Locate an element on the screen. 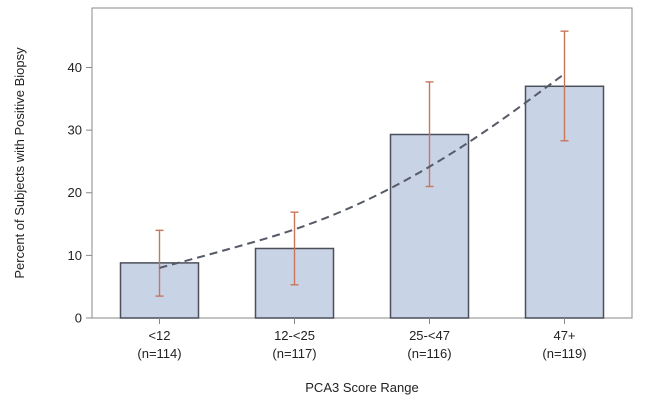 The width and height of the screenshot is (648, 407). x-category-count: (n=117) is located at coordinates (294, 353).